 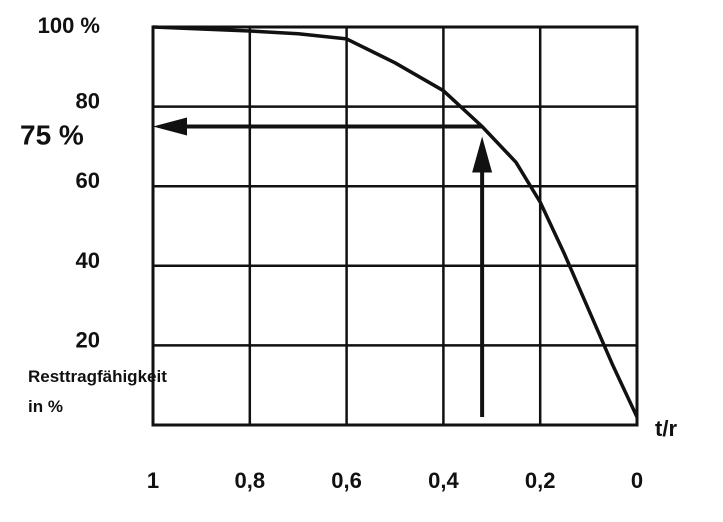 What do you see at coordinates (88, 260) in the screenshot?
I see `y-tick-label: 40` at bounding box center [88, 260].